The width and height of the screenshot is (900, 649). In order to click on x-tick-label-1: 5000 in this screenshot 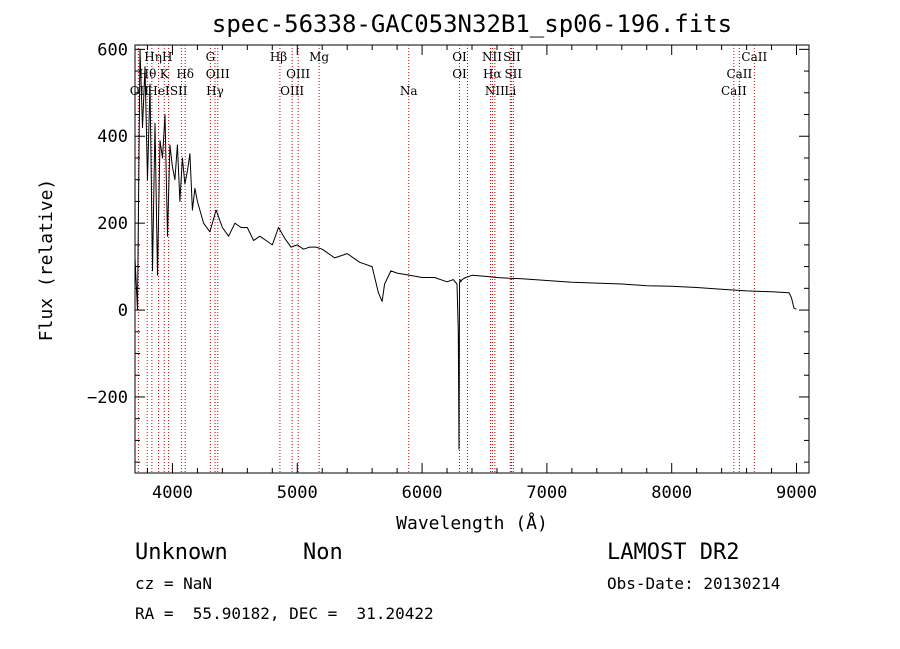, I will do `click(297, 493)`.